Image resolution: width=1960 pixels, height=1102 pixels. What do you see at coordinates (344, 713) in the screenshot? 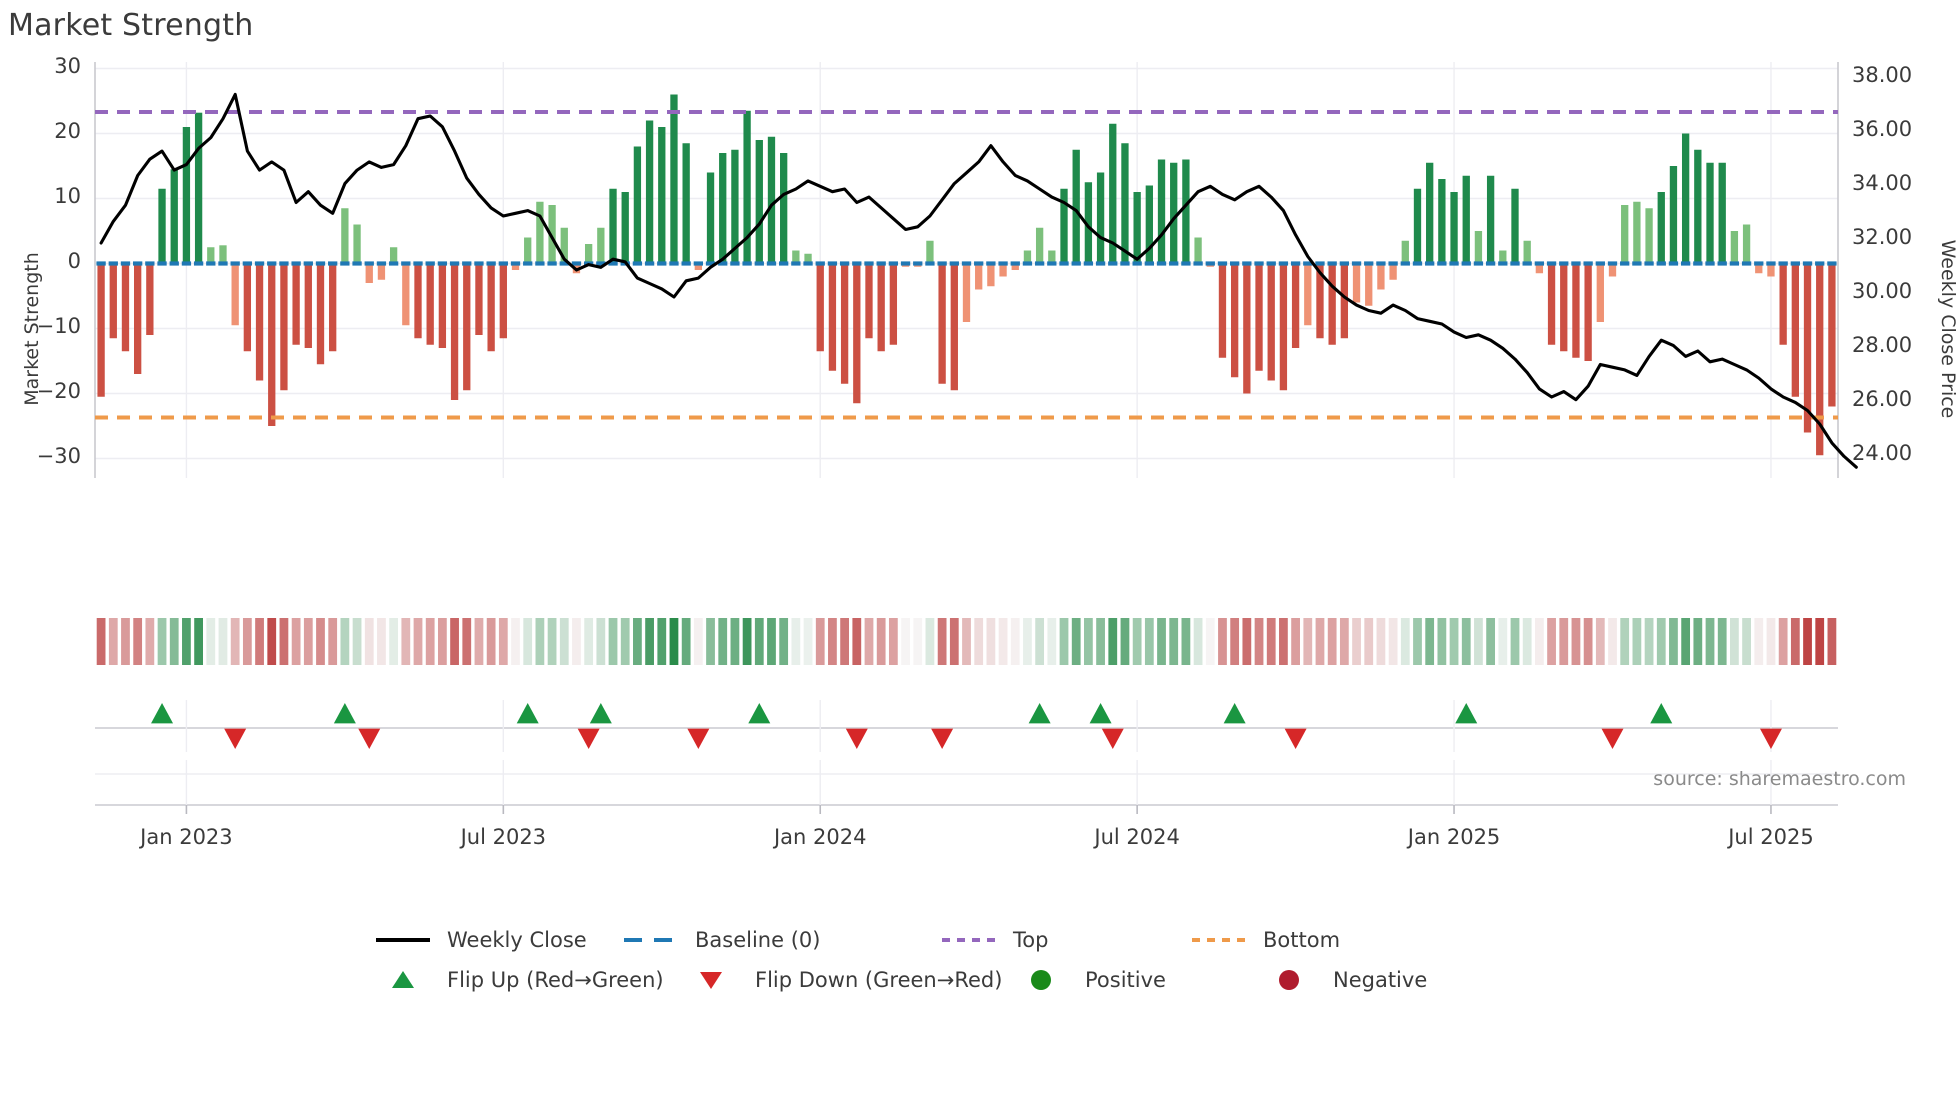
I see `flip-up-marker` at bounding box center [344, 713].